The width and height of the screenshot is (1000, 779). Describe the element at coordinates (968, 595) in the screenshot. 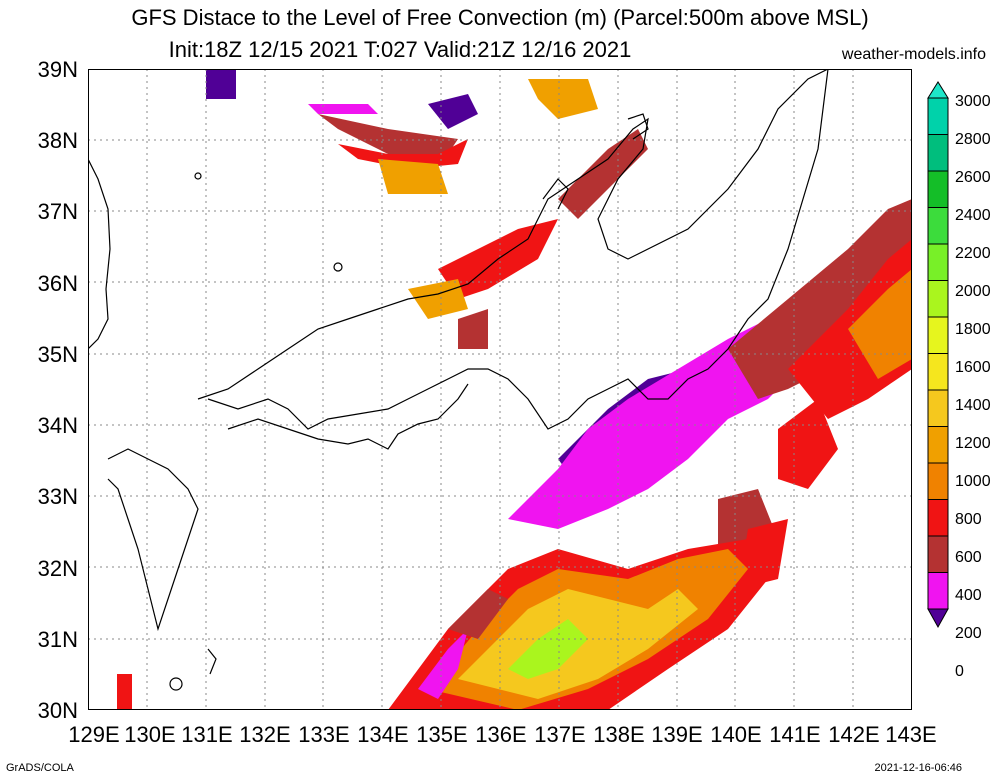

I see `colorbar-label: 400` at that location.